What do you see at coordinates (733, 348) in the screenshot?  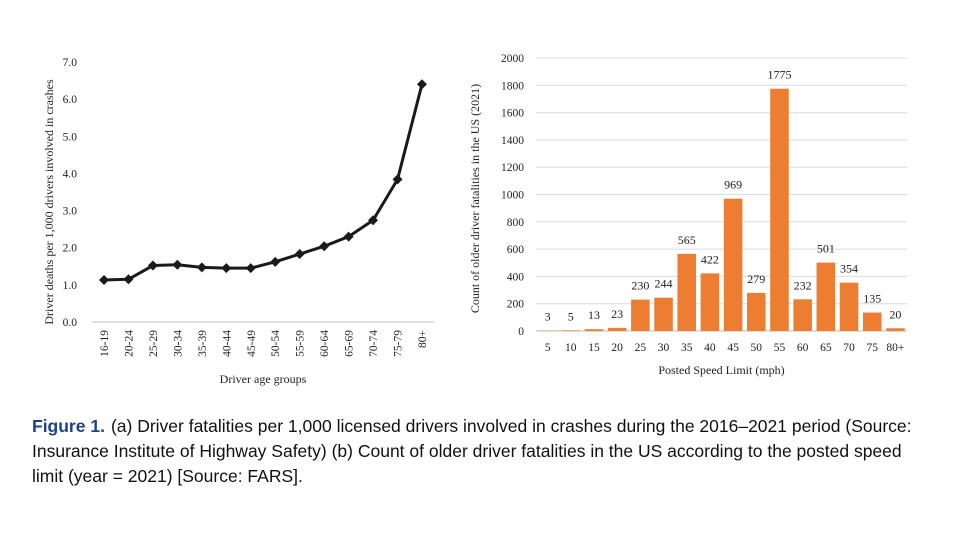 I see `right-x-tick-label: 45` at bounding box center [733, 348].